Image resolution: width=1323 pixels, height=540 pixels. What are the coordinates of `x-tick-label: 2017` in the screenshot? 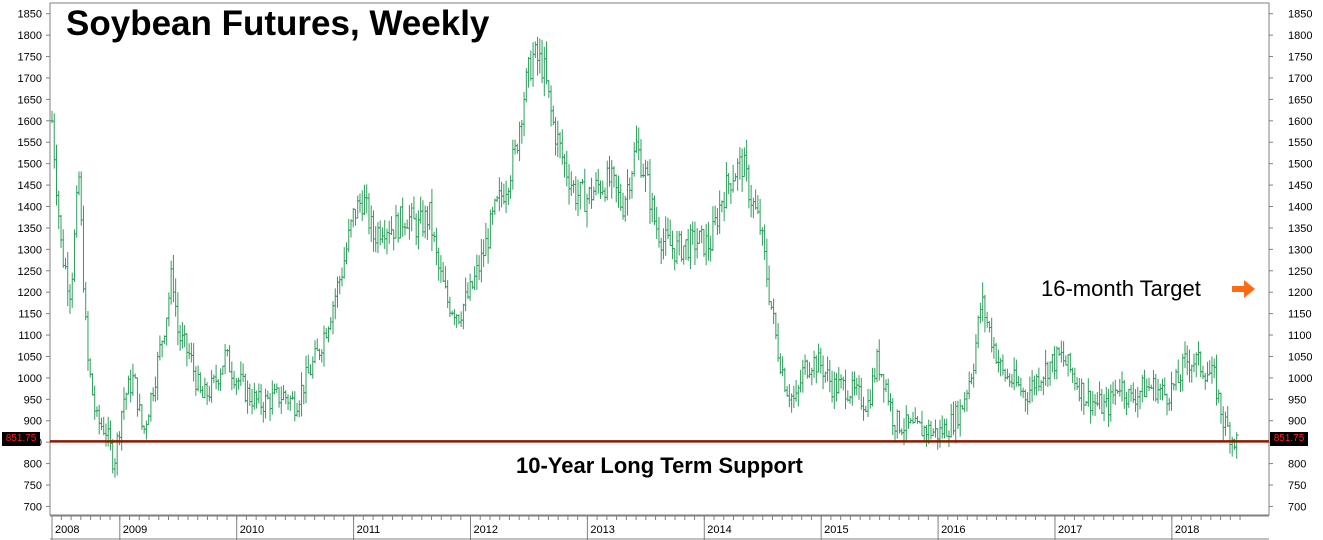 It's located at (1070, 530).